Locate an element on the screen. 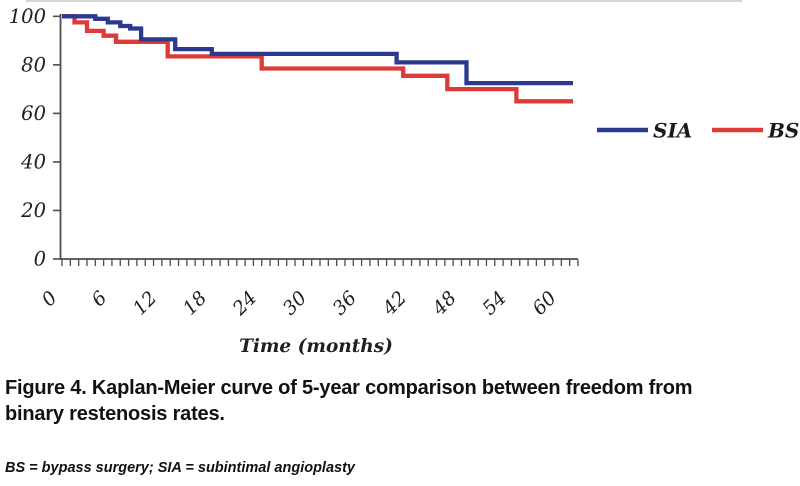 This screenshot has height=486, width=800. x-tick-label: 6 is located at coordinates (99, 299).